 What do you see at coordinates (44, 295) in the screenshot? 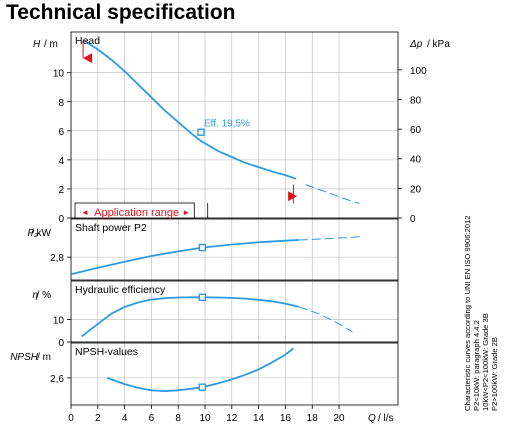
I see `y-axis-unit: / %` at bounding box center [44, 295].